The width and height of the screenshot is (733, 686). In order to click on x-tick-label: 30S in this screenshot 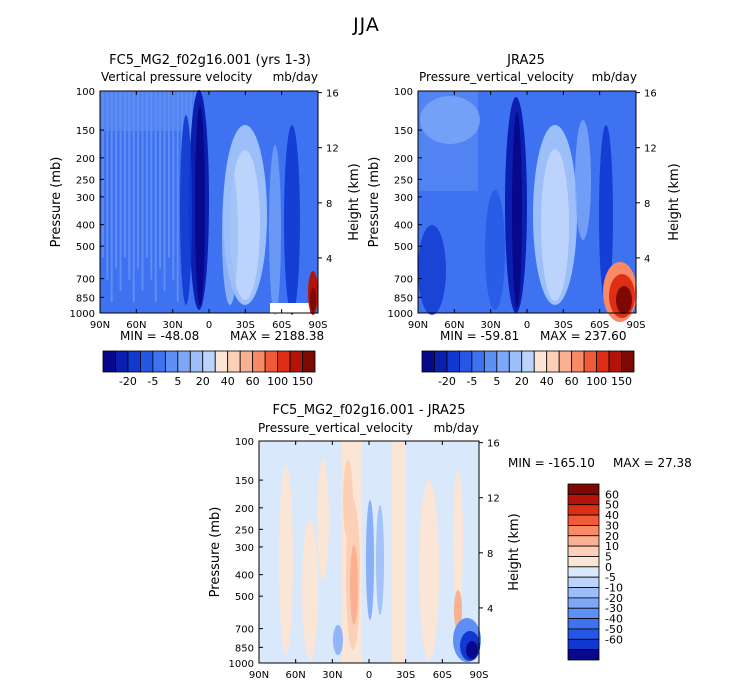, I will do `click(245, 325)`.